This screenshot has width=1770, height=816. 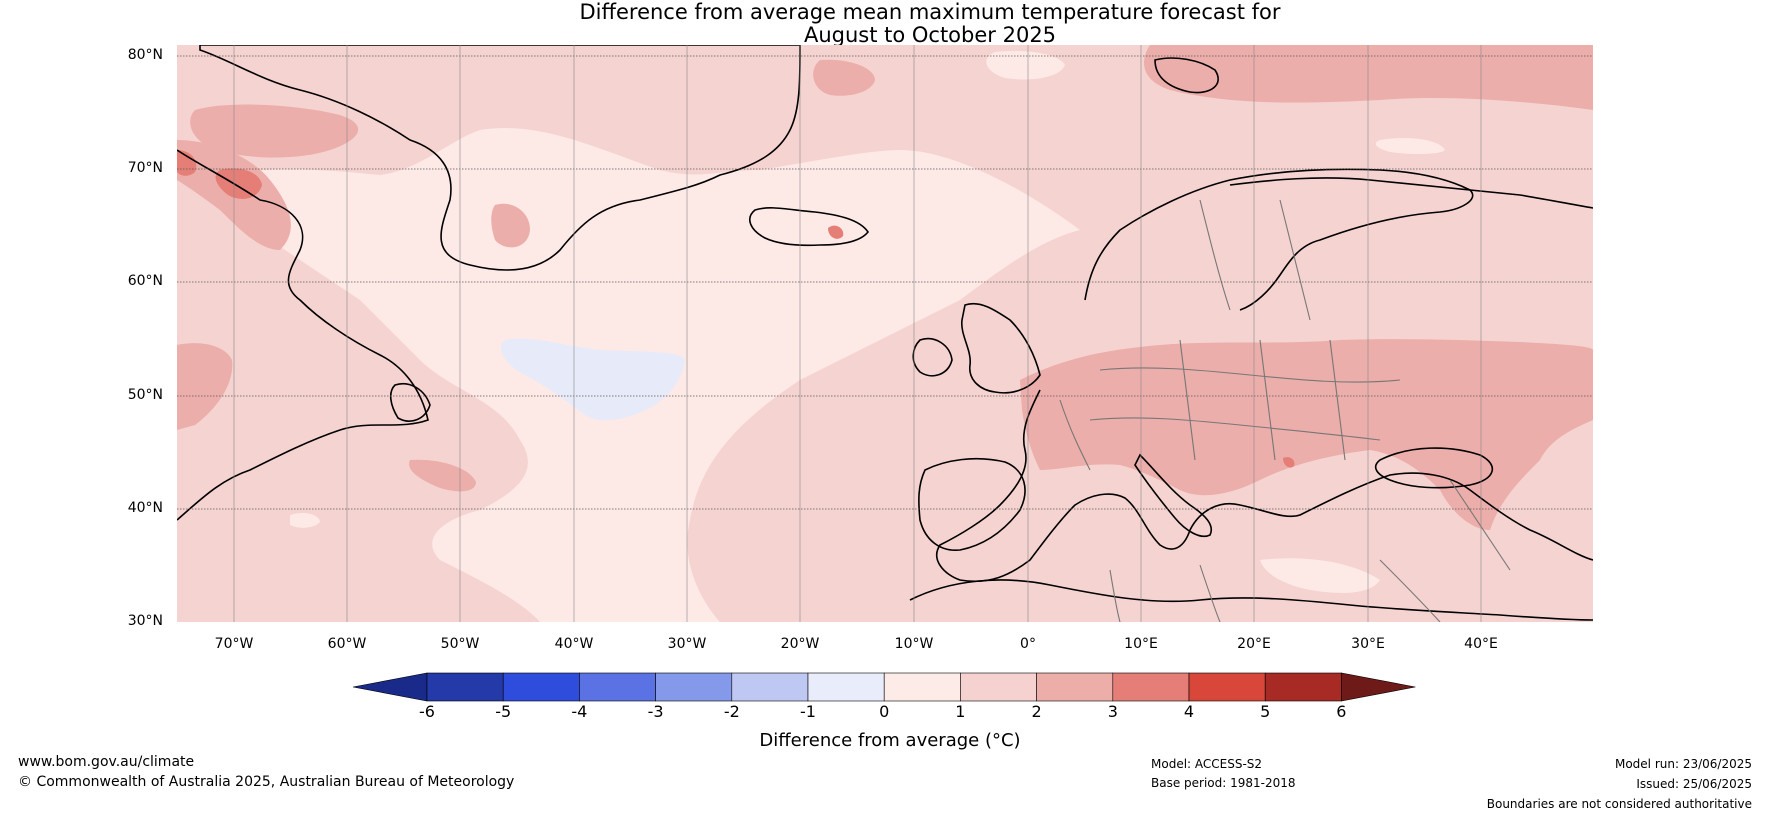 What do you see at coordinates (1112, 711) in the screenshot?
I see `colorbar-tick-label: 3` at bounding box center [1112, 711].